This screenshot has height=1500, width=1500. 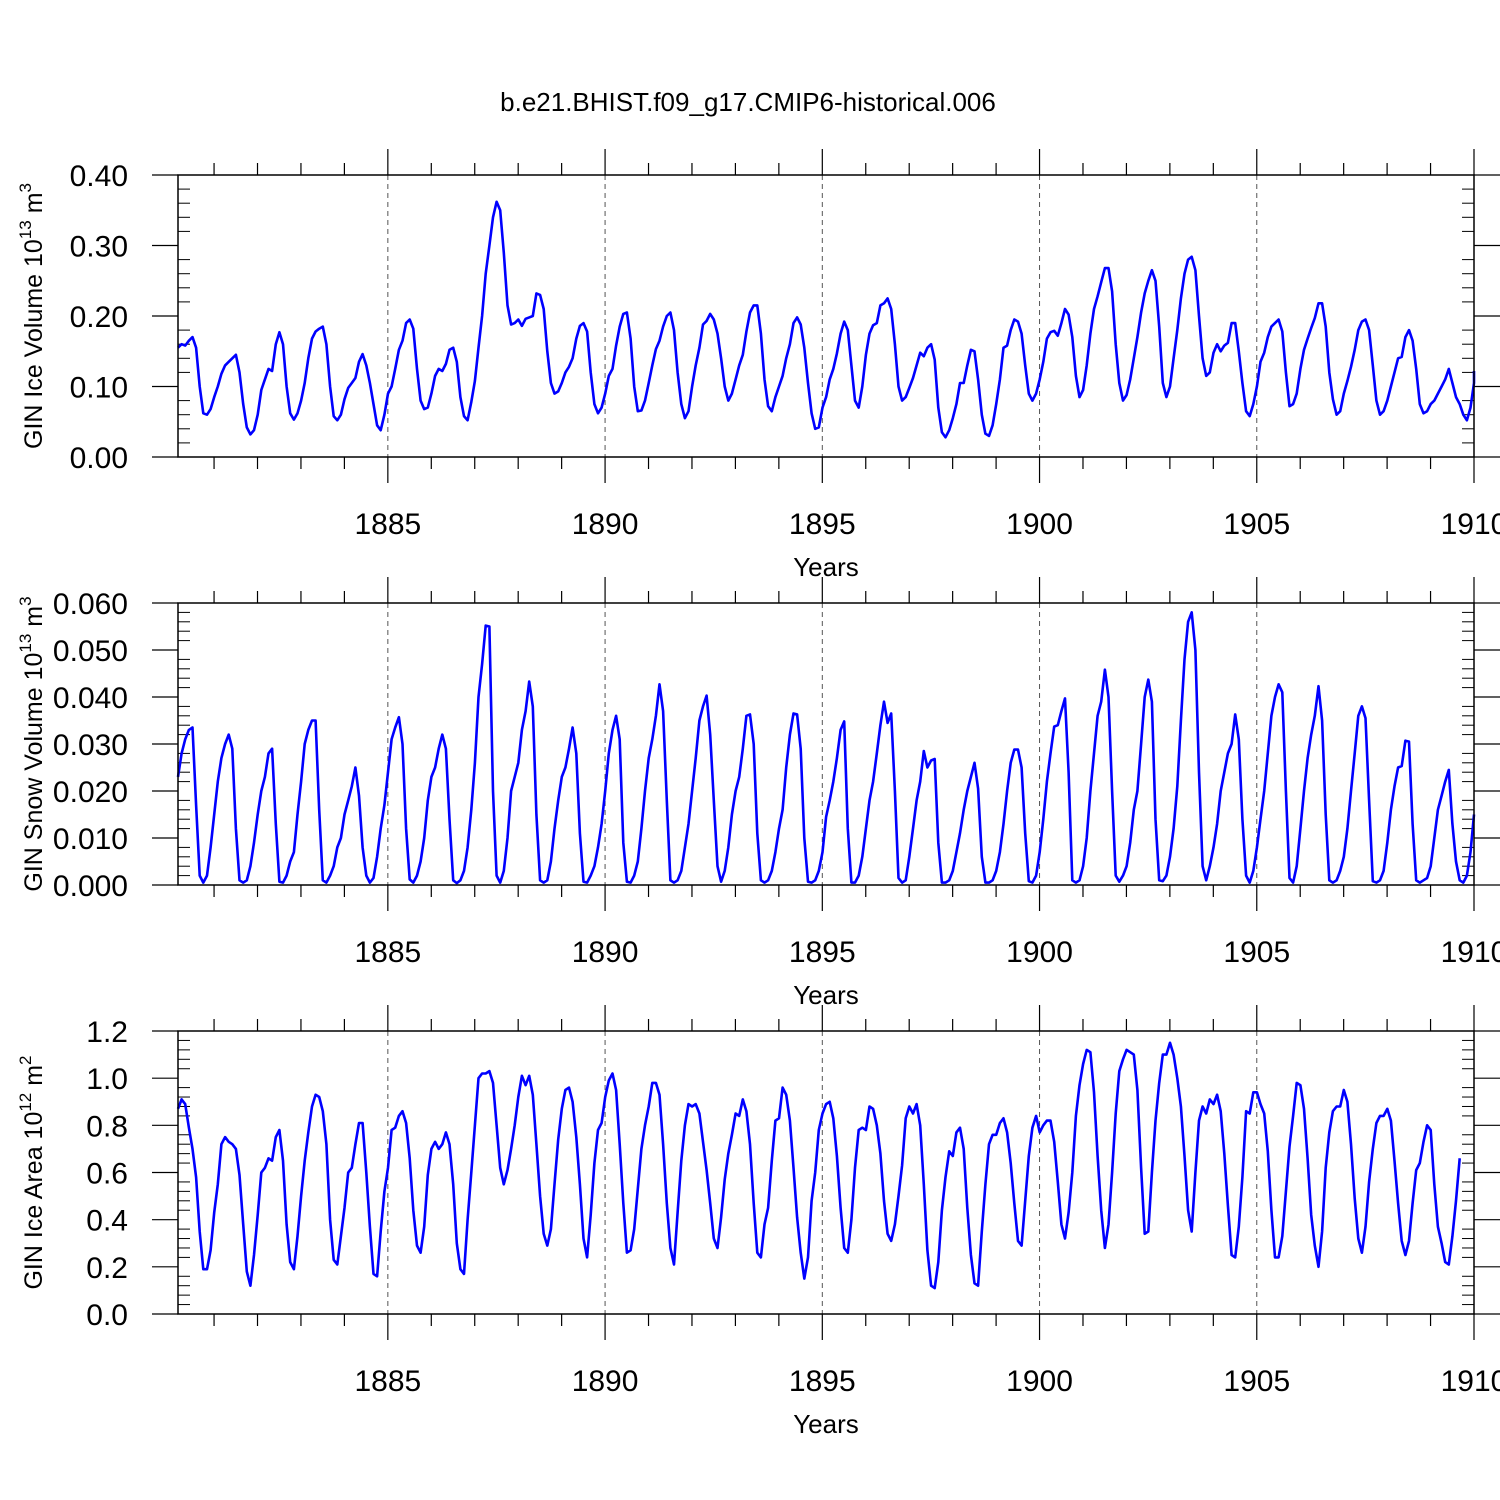 I want to click on ytick-label: 0.0, so click(x=107, y=1315).